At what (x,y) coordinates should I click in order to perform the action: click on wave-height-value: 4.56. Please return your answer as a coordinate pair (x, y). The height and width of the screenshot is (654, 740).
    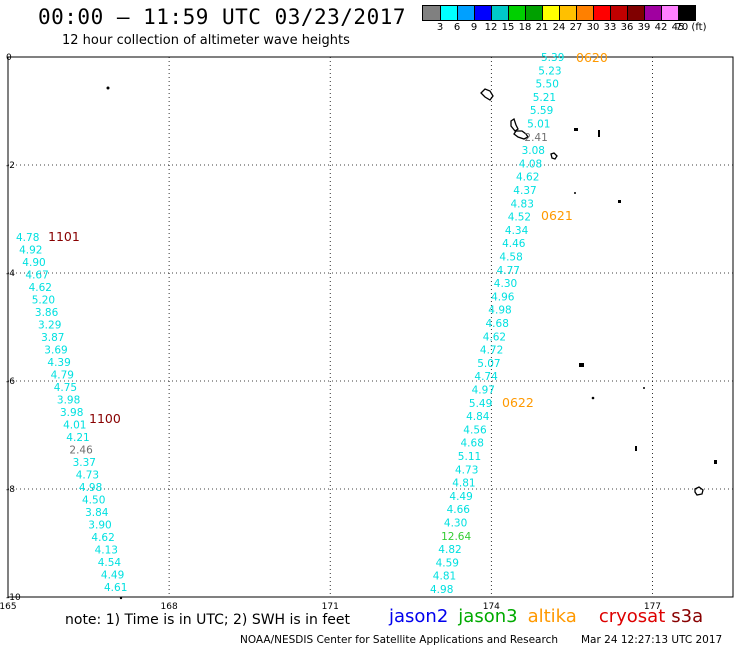
    Looking at the image, I should click on (475, 430).